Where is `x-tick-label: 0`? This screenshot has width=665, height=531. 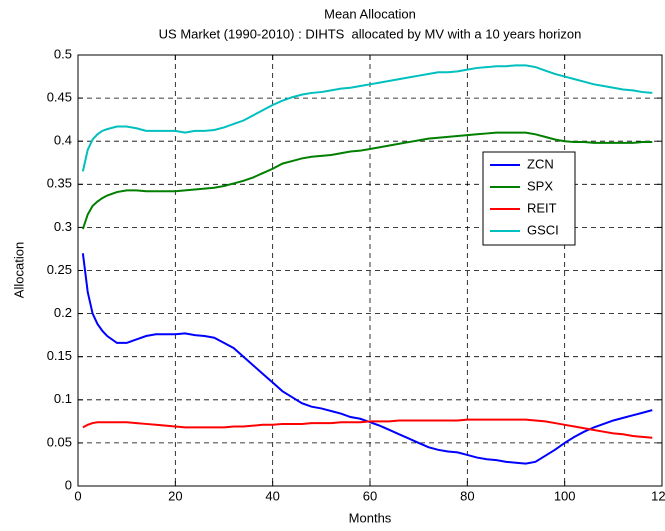
x-tick-label: 0 is located at coordinates (77, 495).